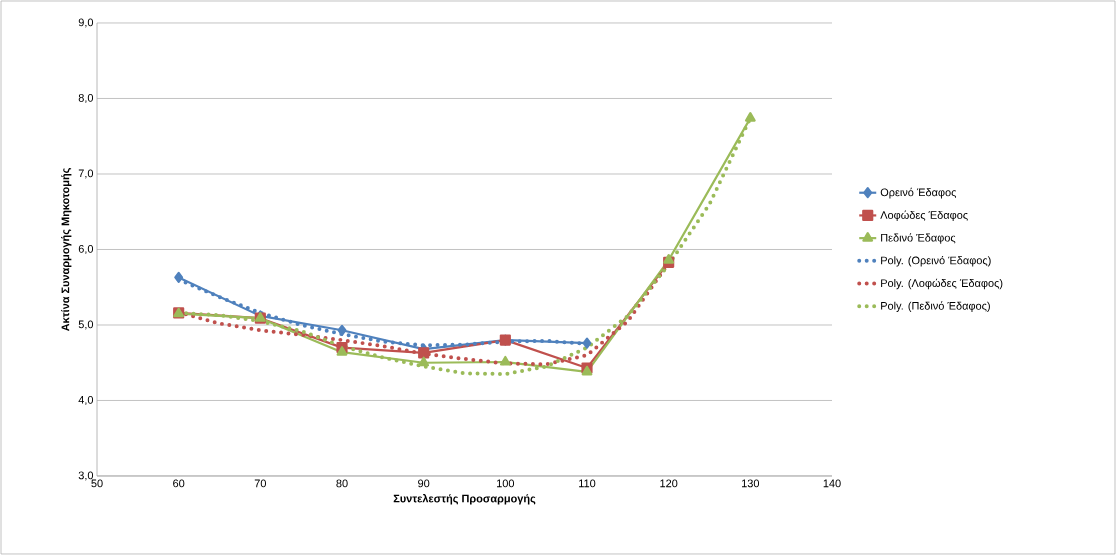 The image size is (1116, 555). What do you see at coordinates (935, 306) in the screenshot?
I see `legend-label: Poly. (Πεδινό Έδαφος)` at bounding box center [935, 306].